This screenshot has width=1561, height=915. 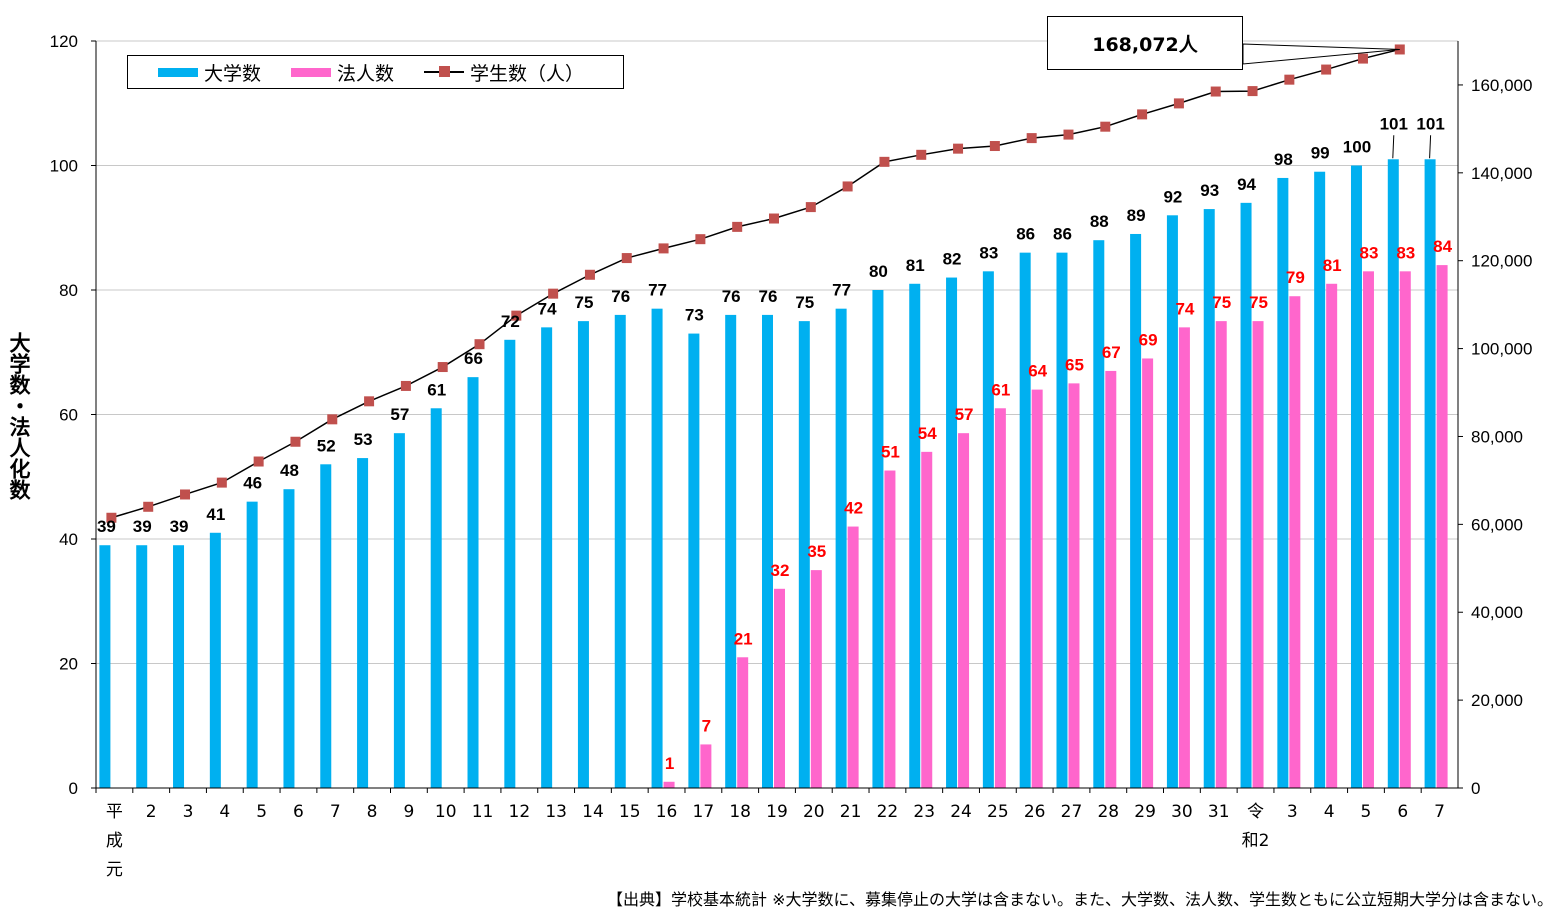 I want to click on label-university: 74, so click(x=547, y=308).